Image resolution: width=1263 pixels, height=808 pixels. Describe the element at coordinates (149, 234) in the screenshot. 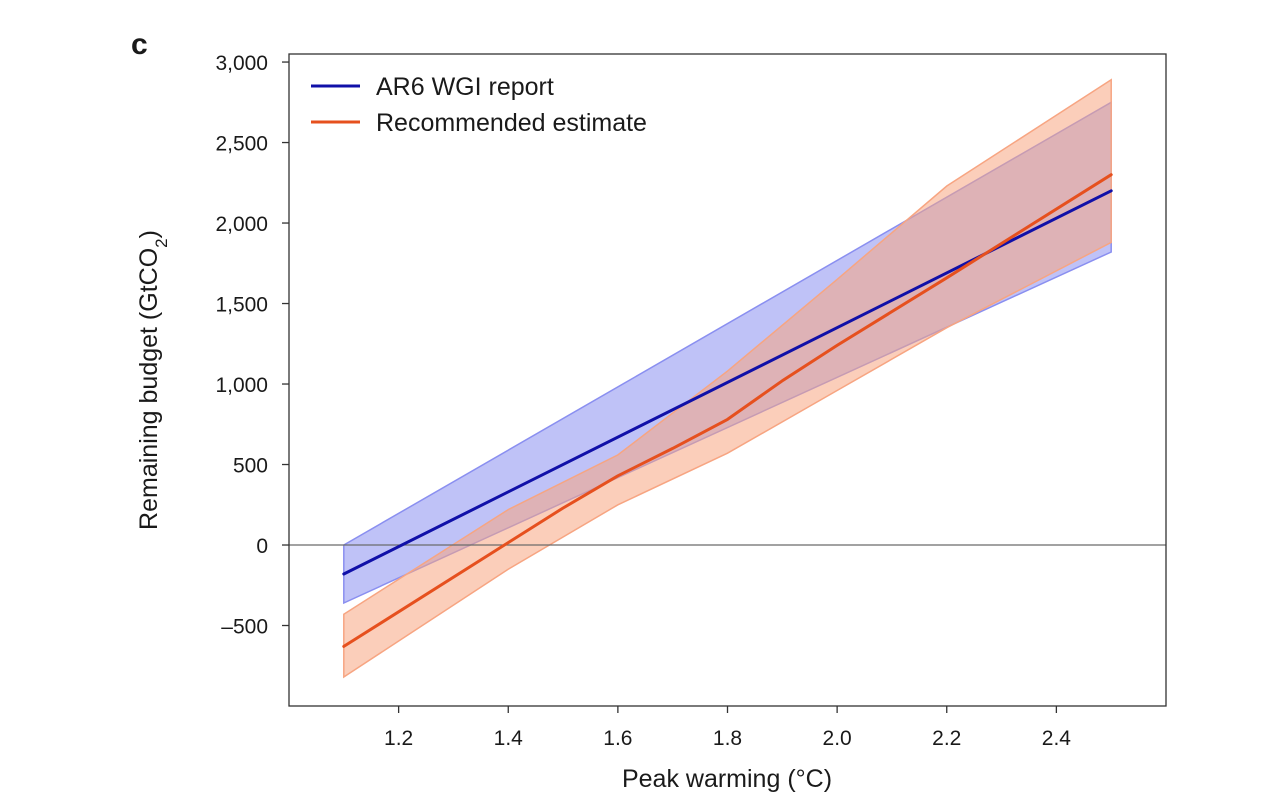

I see `y-axis-title-end: )` at that location.